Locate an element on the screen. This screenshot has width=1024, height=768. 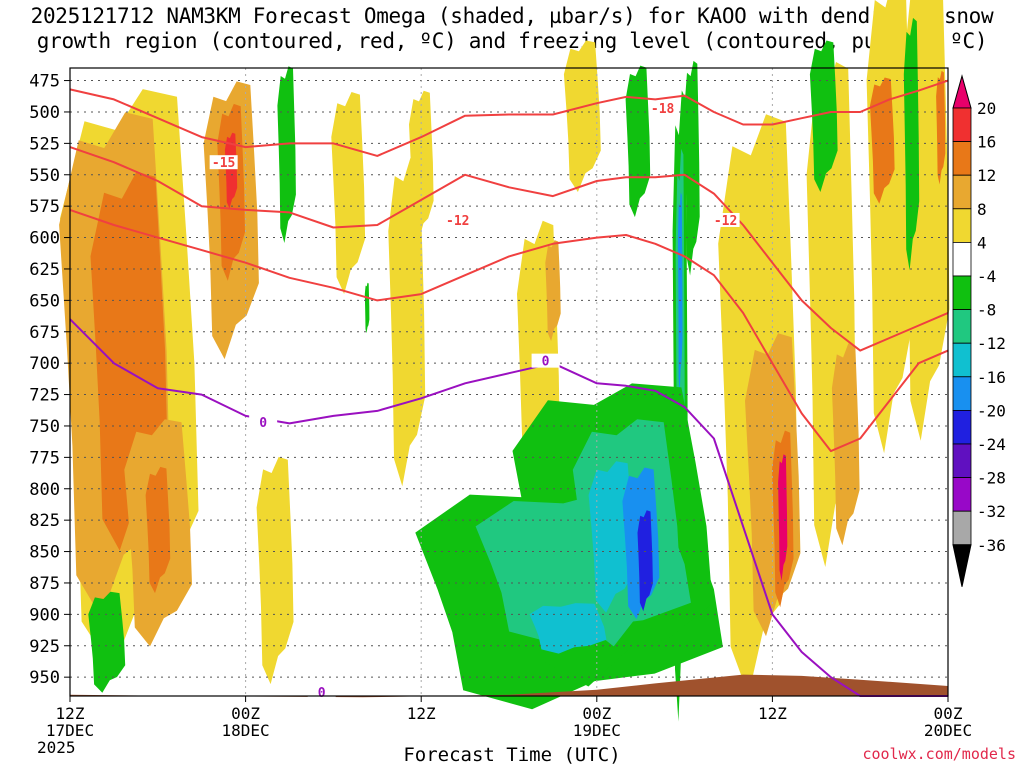
x-tick-date: 18DEC is located at coordinates (246, 730).